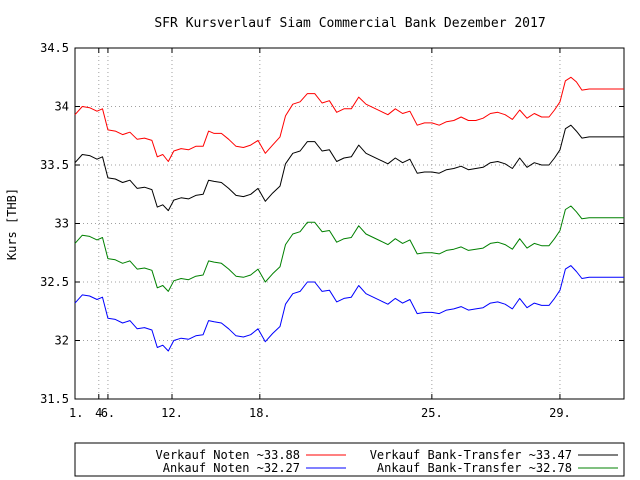 The image size is (640, 480). Describe the element at coordinates (560, 413) in the screenshot. I see `x-tick-label: 29.` at that location.